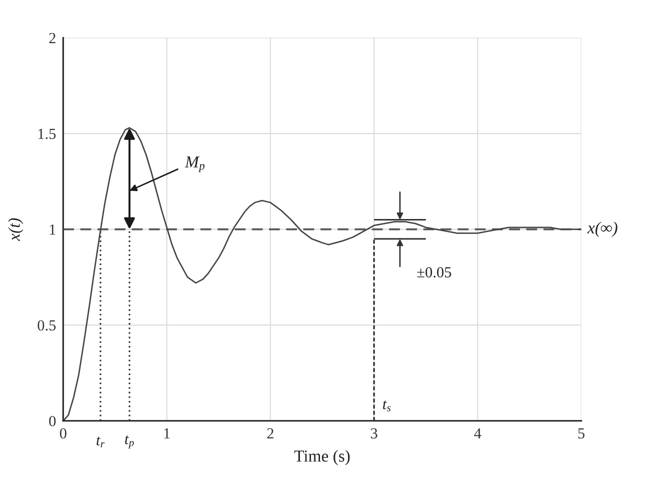  What do you see at coordinates (374, 433) in the screenshot?
I see `x-tick-label: 3` at bounding box center [374, 433].